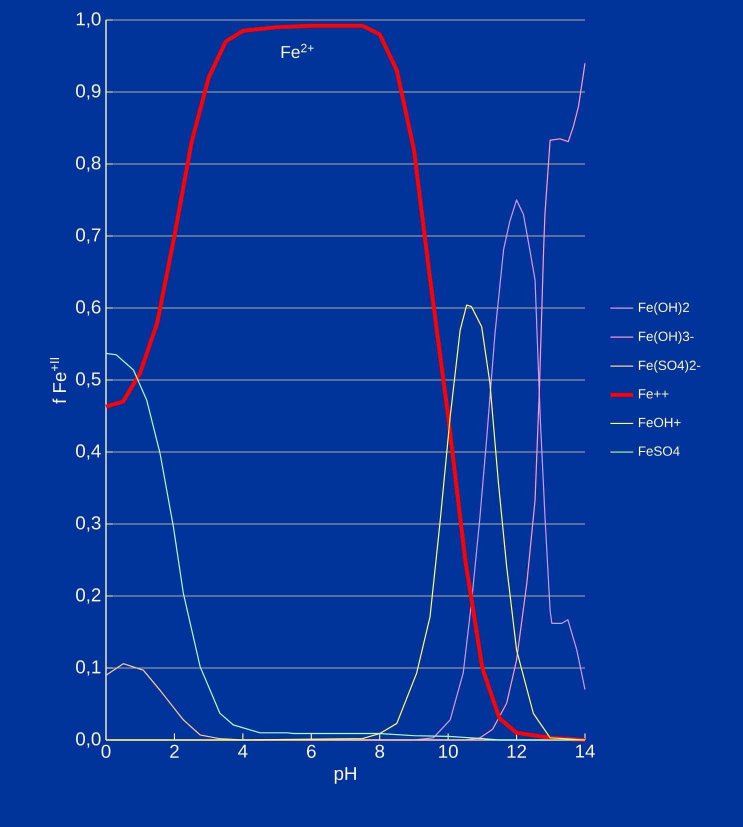  I want to click on legend-label: FeSO4, so click(659, 451).